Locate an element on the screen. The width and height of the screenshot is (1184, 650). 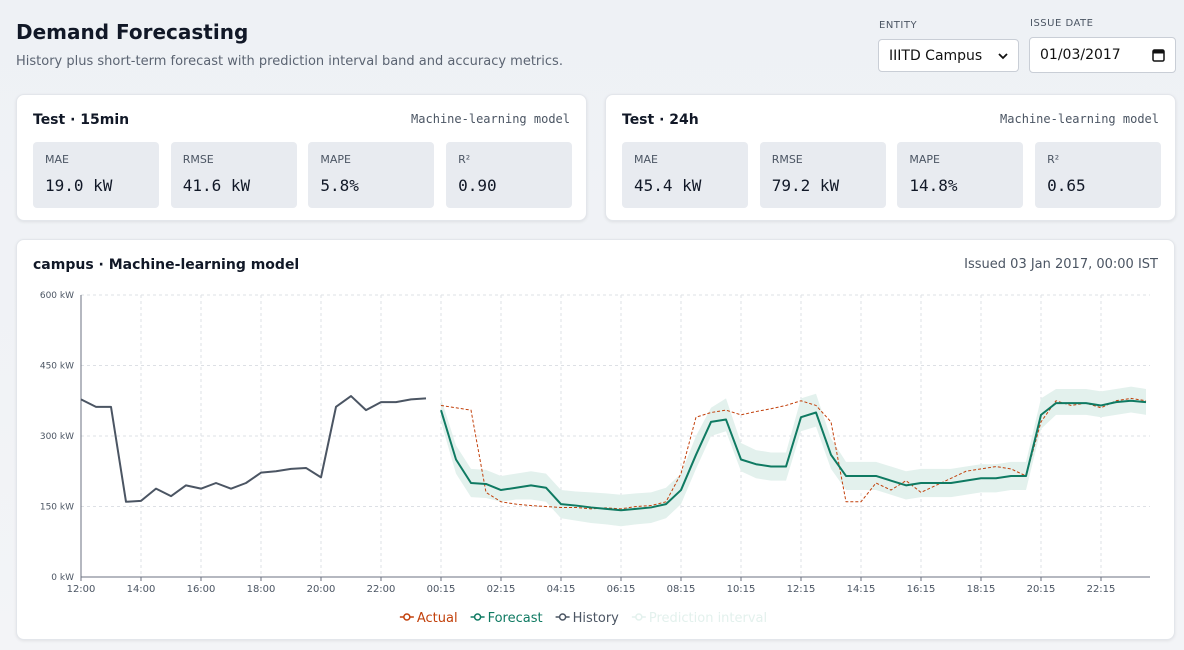
y-tick-label: 150 kW is located at coordinates (57, 508).